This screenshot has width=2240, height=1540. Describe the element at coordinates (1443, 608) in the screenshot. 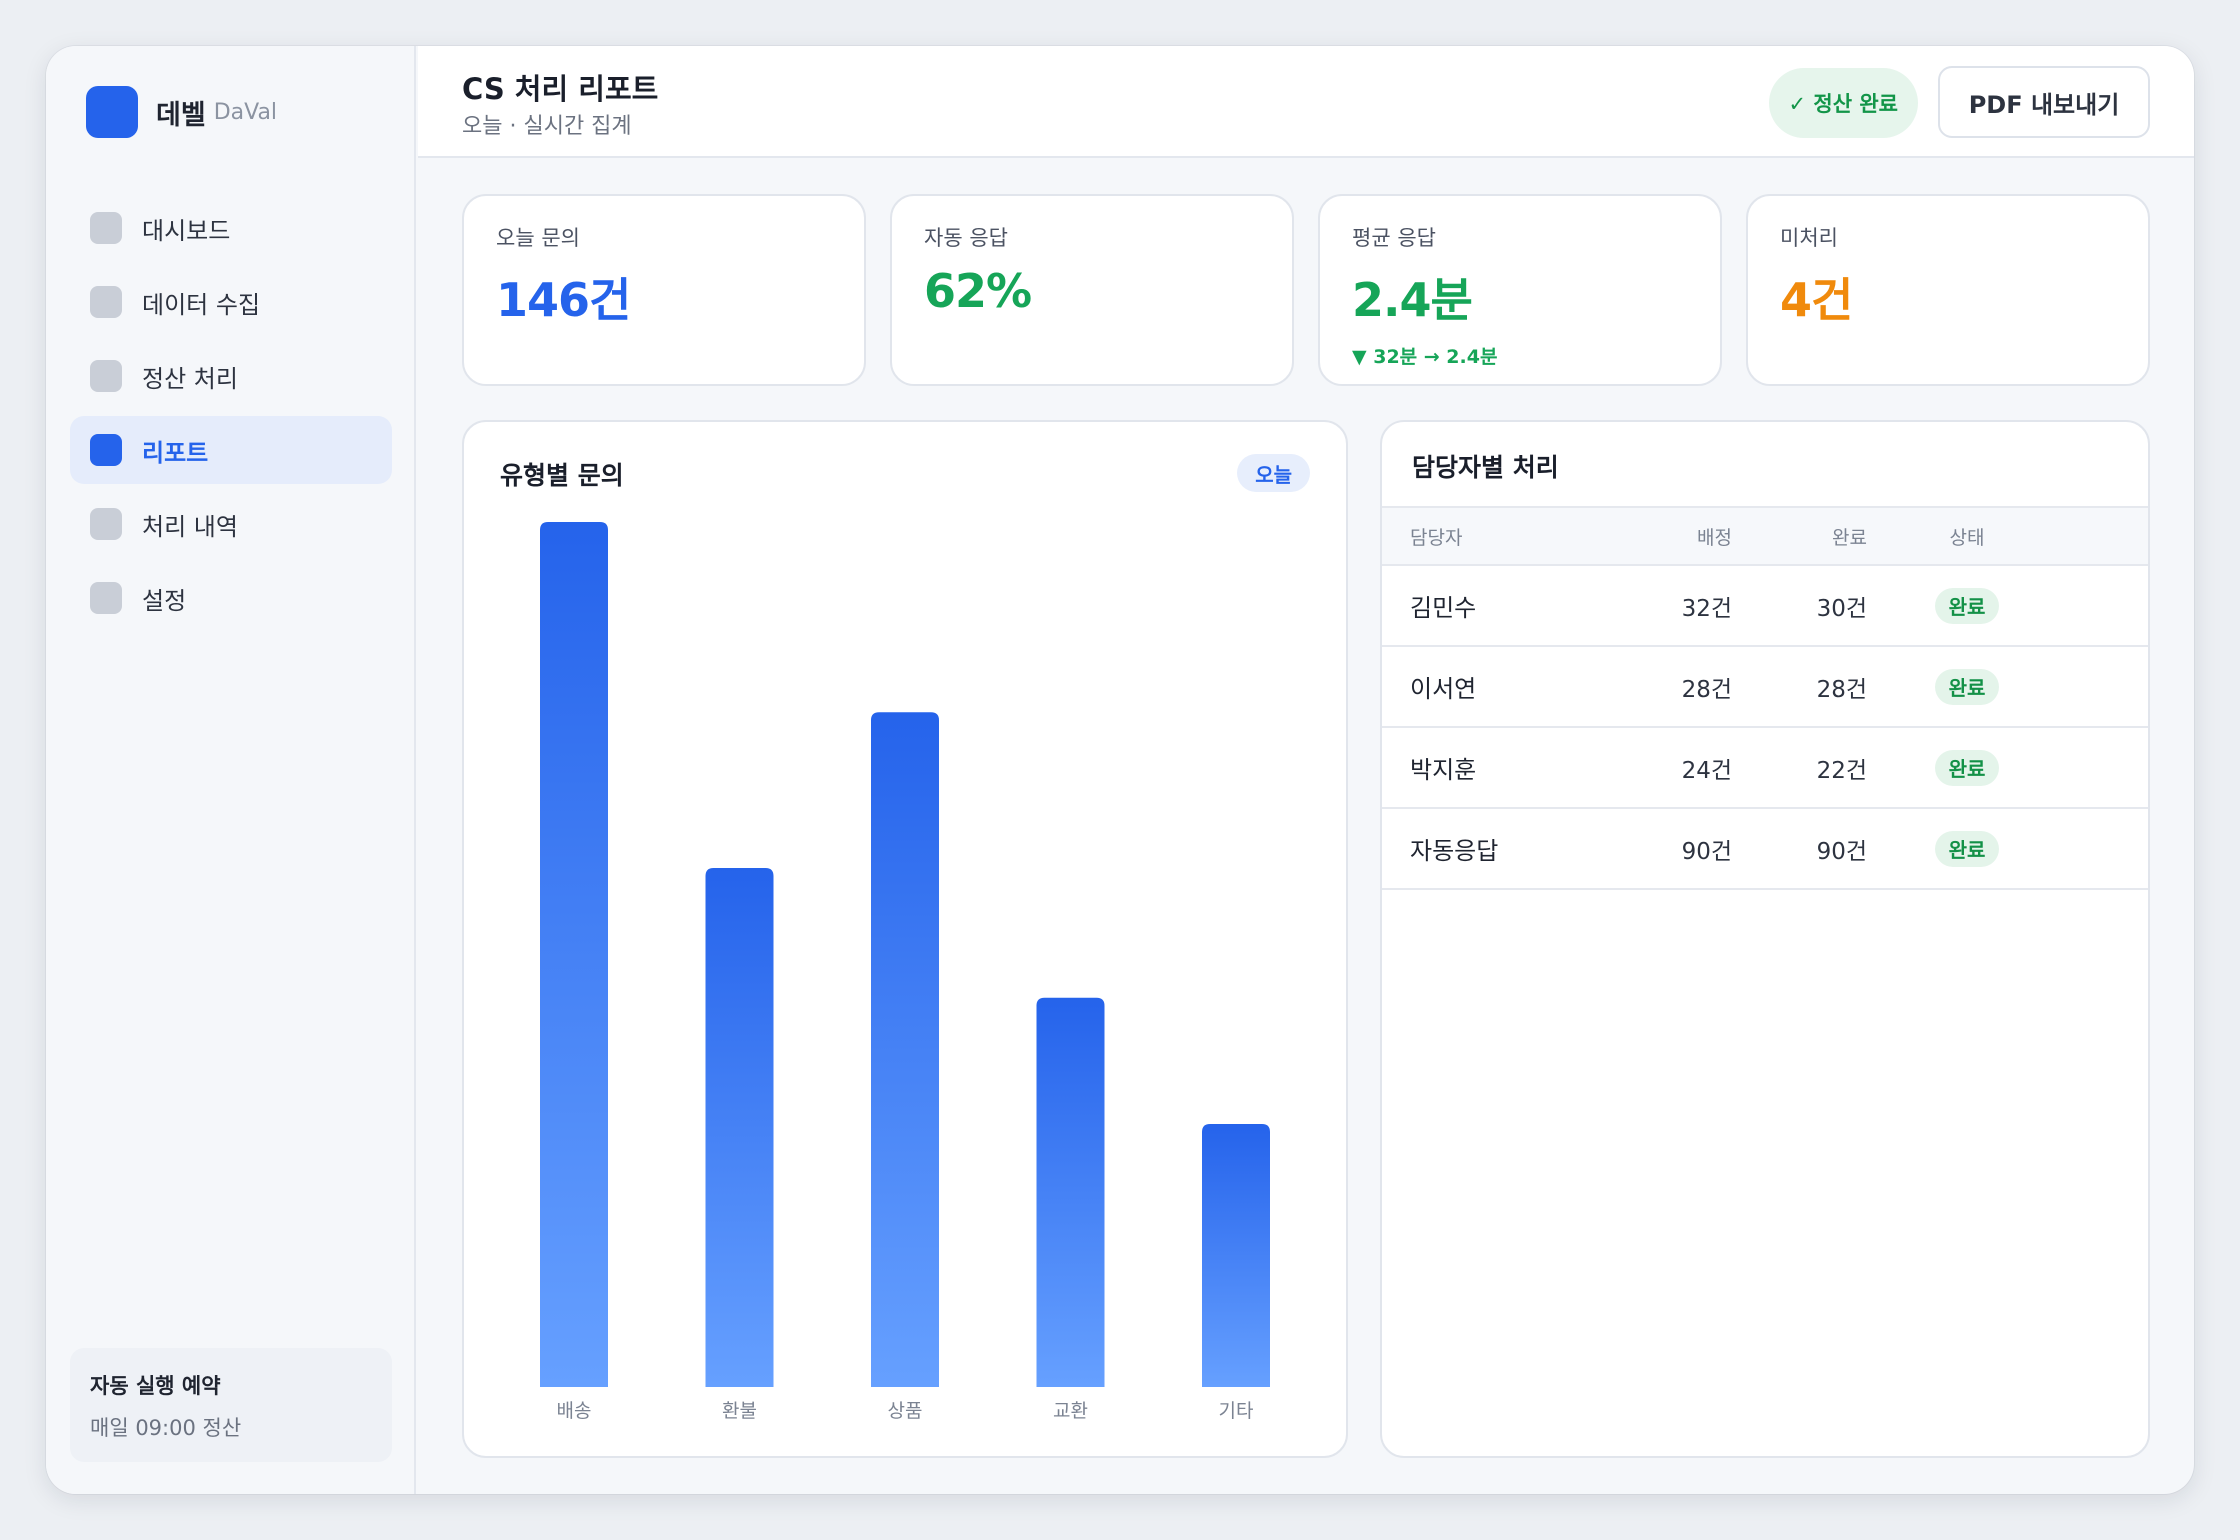

I see `cell-assignee: 김민수` at that location.